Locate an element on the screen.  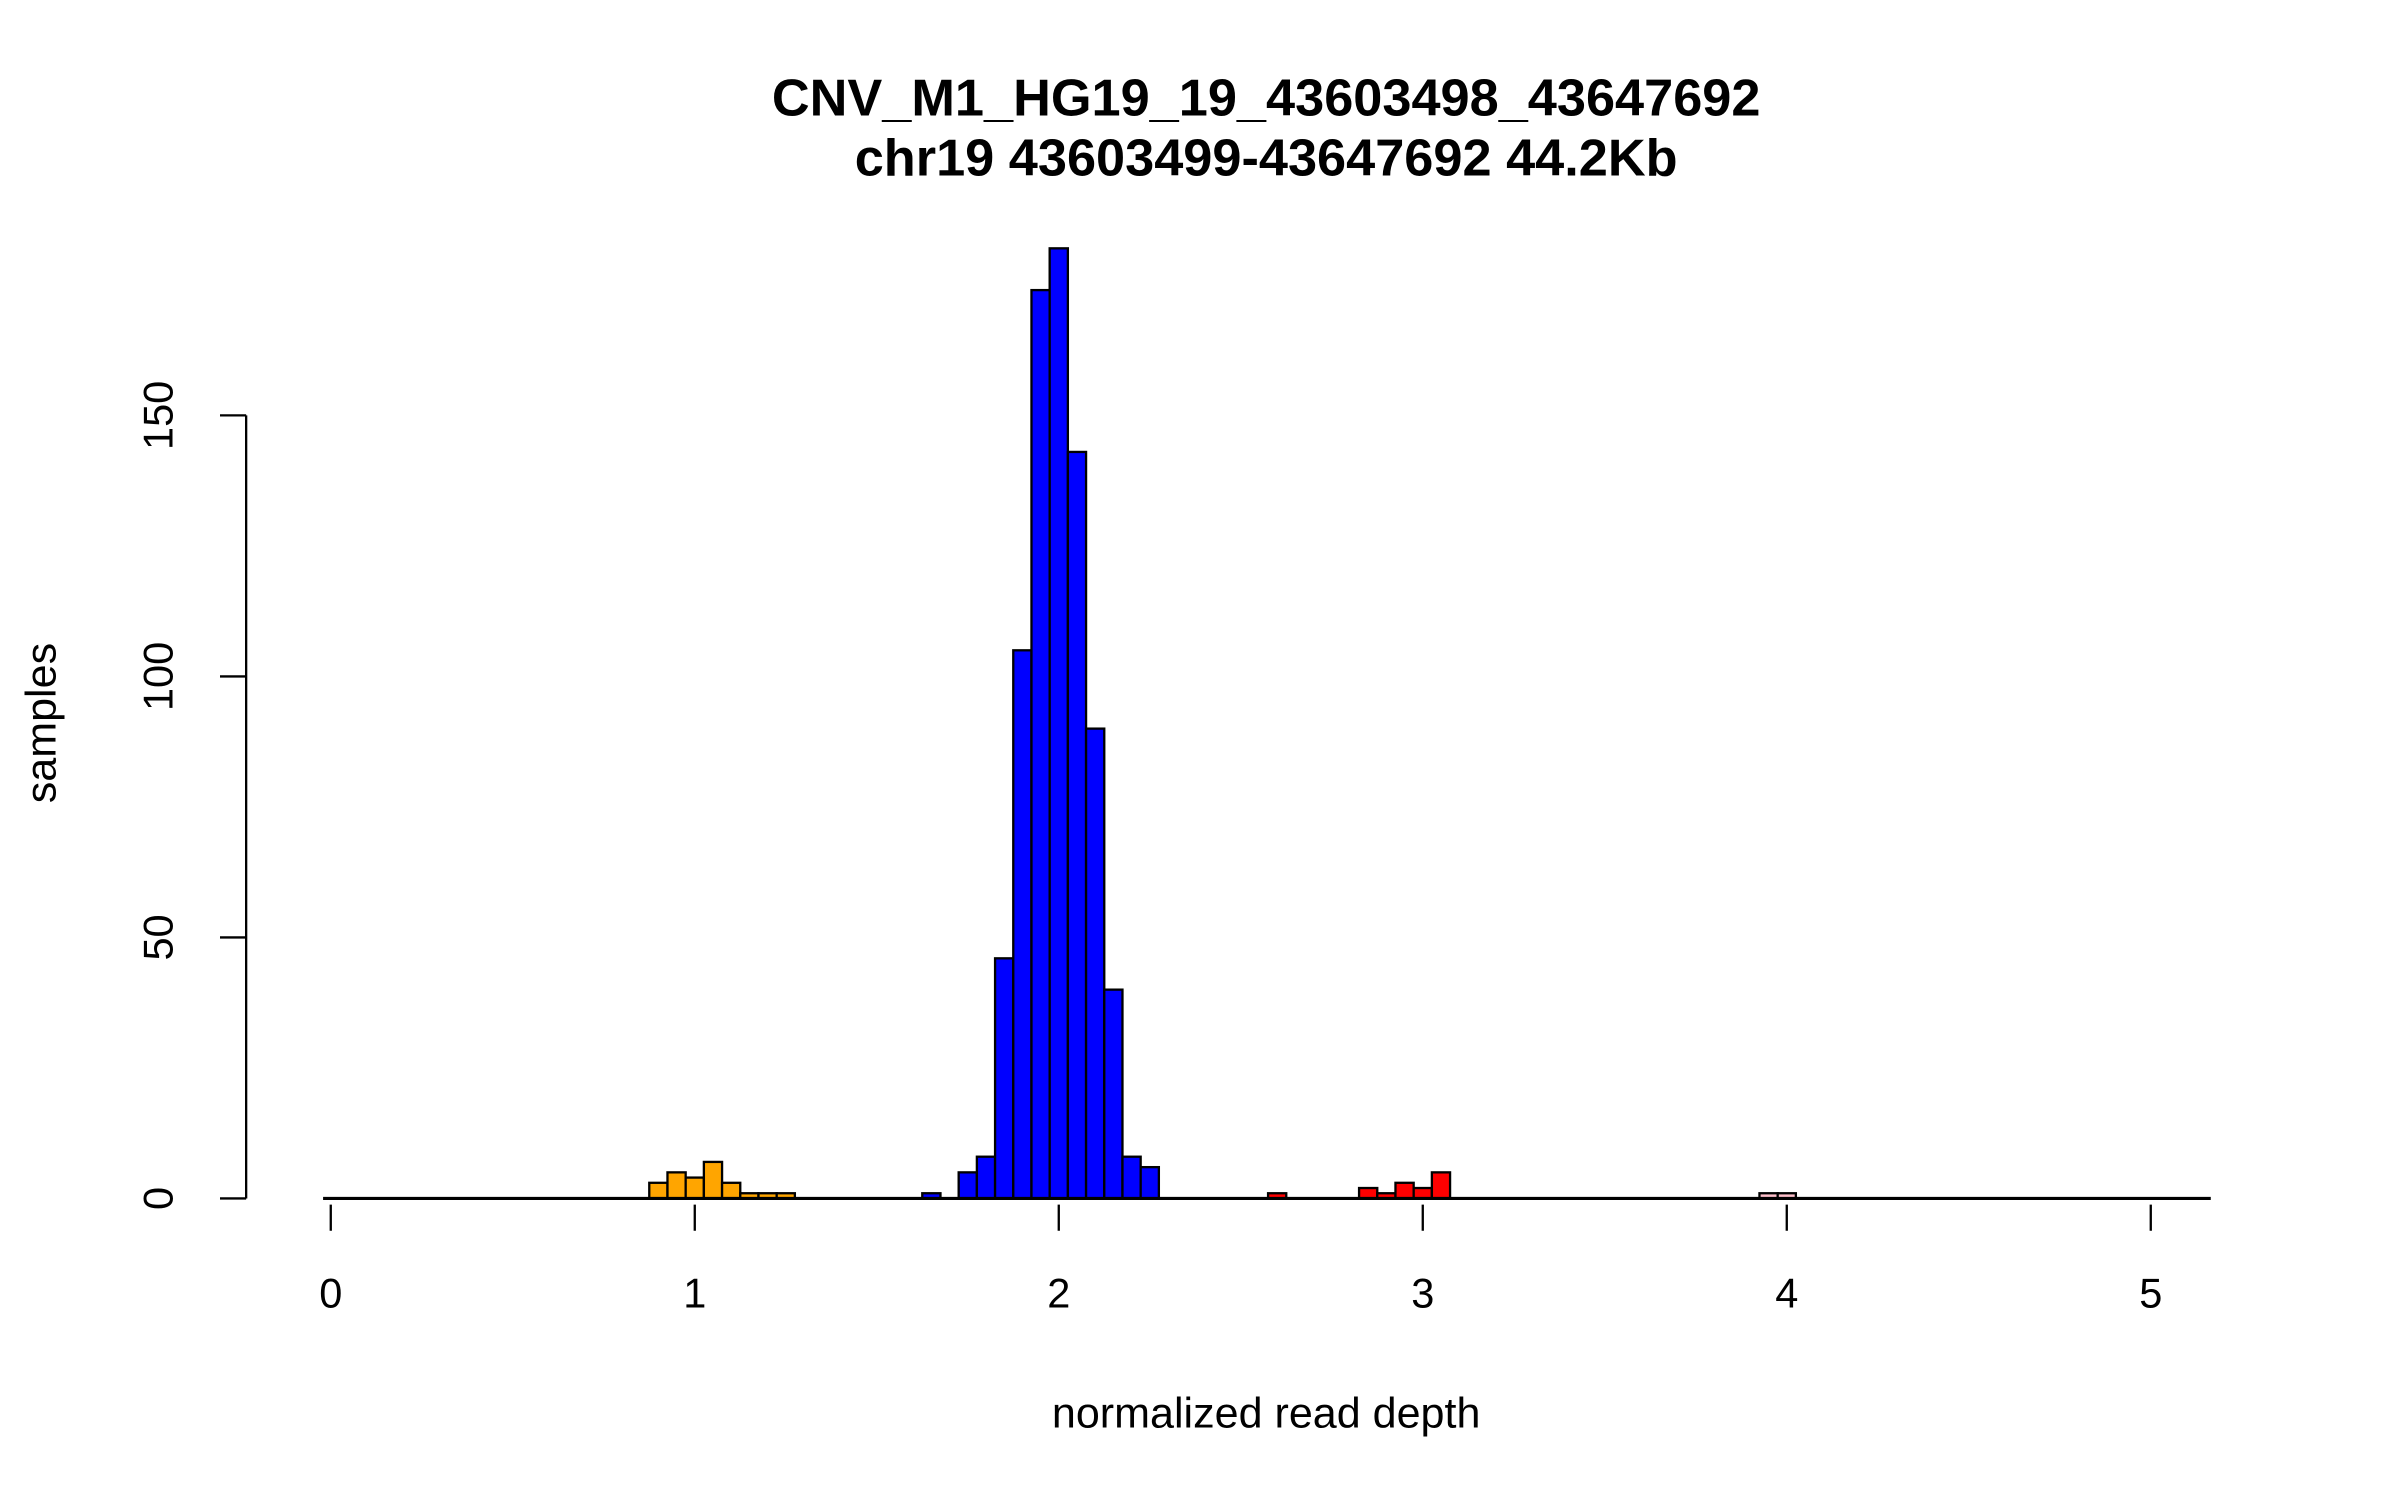
x-tick-label: 0 is located at coordinates (330, 1293).